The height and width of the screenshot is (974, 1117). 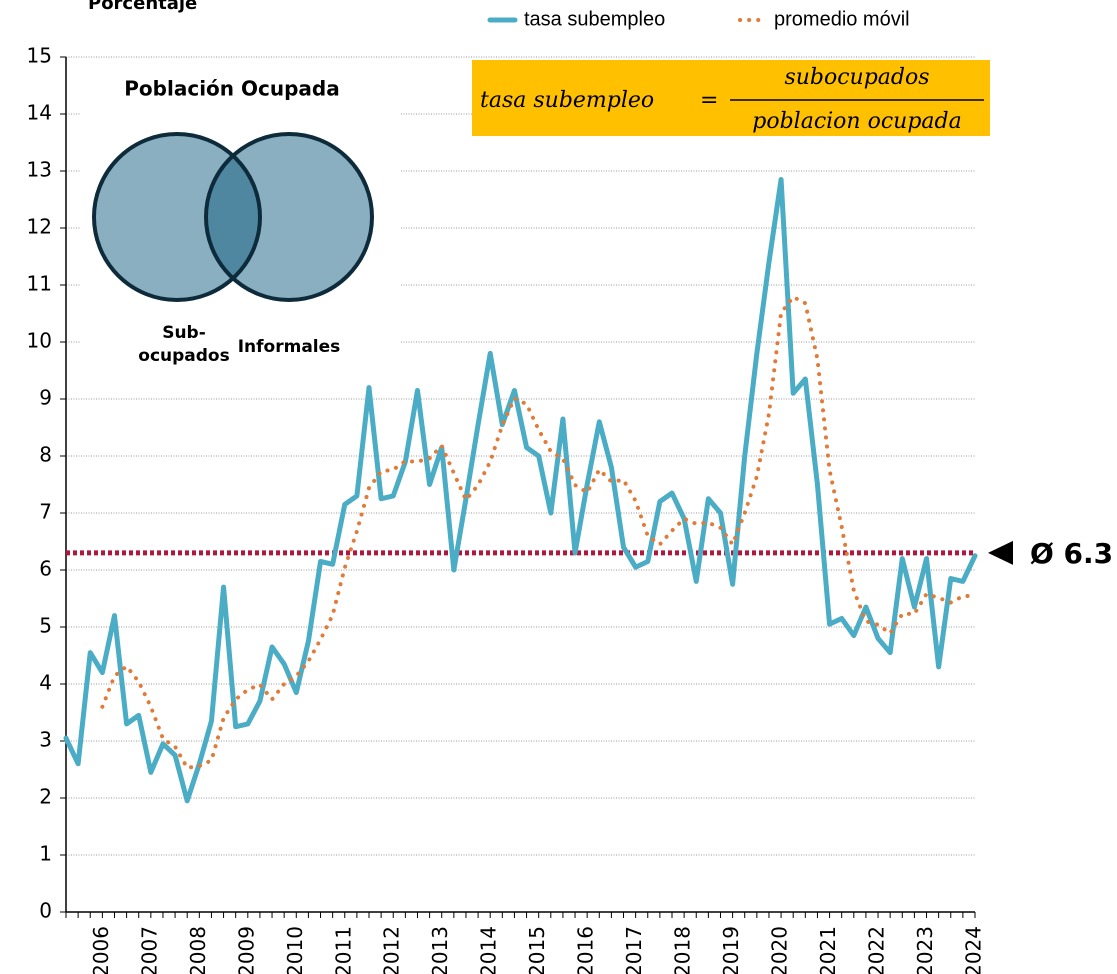 I want to click on x-tick-label: 2015, so click(x=537, y=950).